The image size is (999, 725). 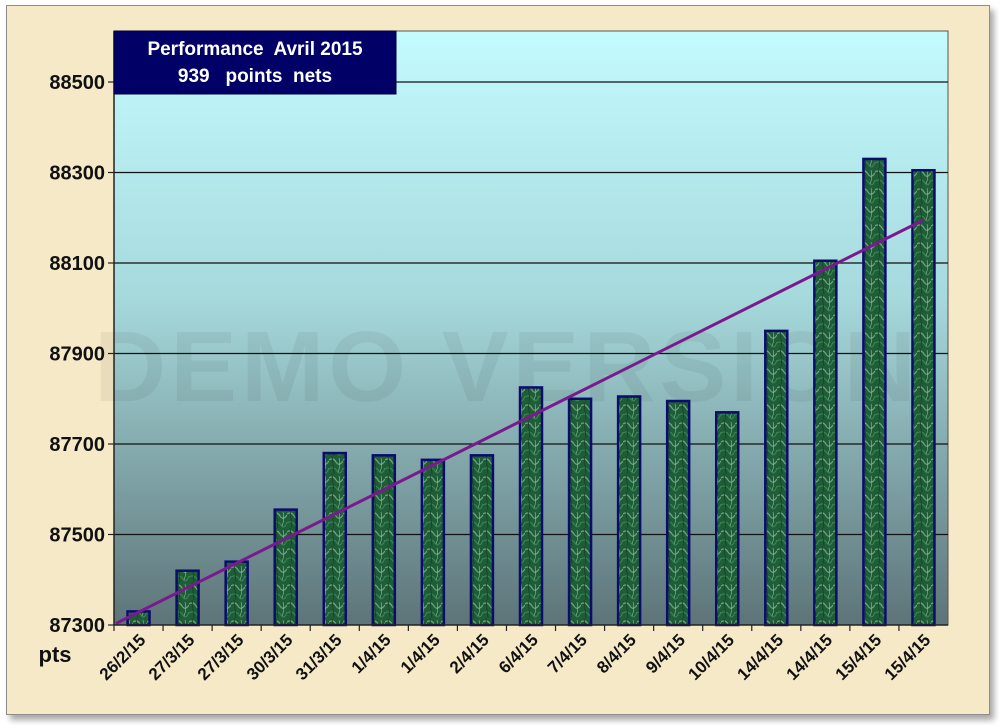 What do you see at coordinates (507, 367) in the screenshot?
I see `watermark-text: DEMO VERSION` at bounding box center [507, 367].